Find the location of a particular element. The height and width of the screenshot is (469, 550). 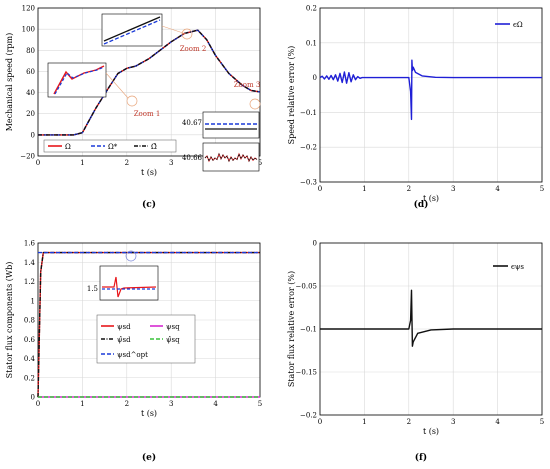

inset-tick-label: 40.66 is located at coordinates (192, 158).